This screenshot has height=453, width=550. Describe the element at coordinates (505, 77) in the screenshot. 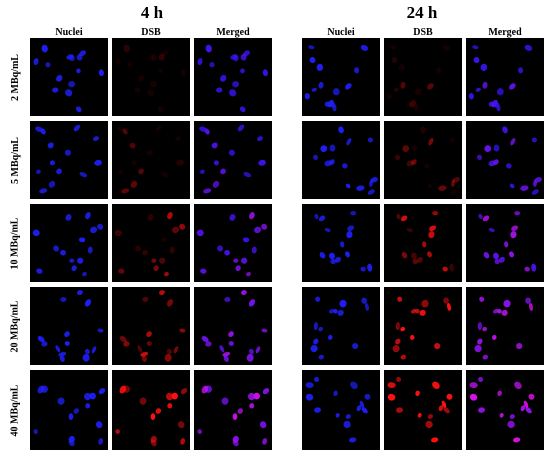

I see `merged-panel-2-24h` at that location.